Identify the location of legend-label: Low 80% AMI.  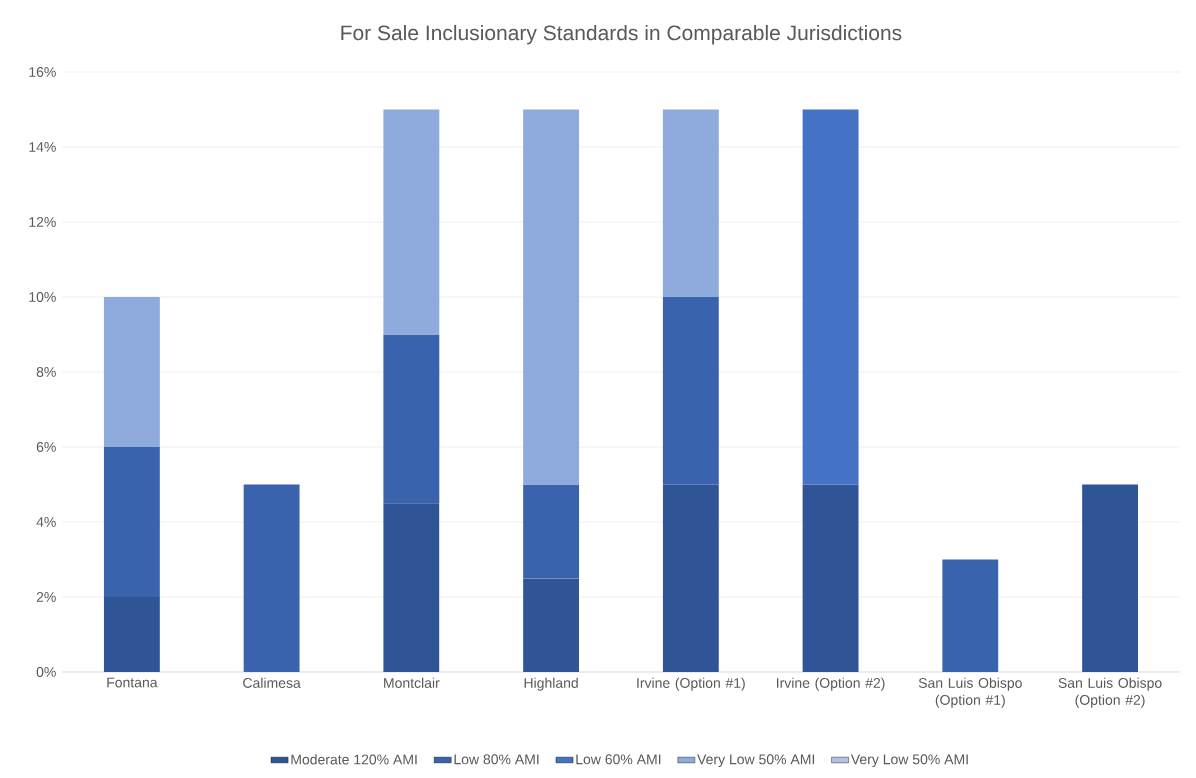
(496, 759).